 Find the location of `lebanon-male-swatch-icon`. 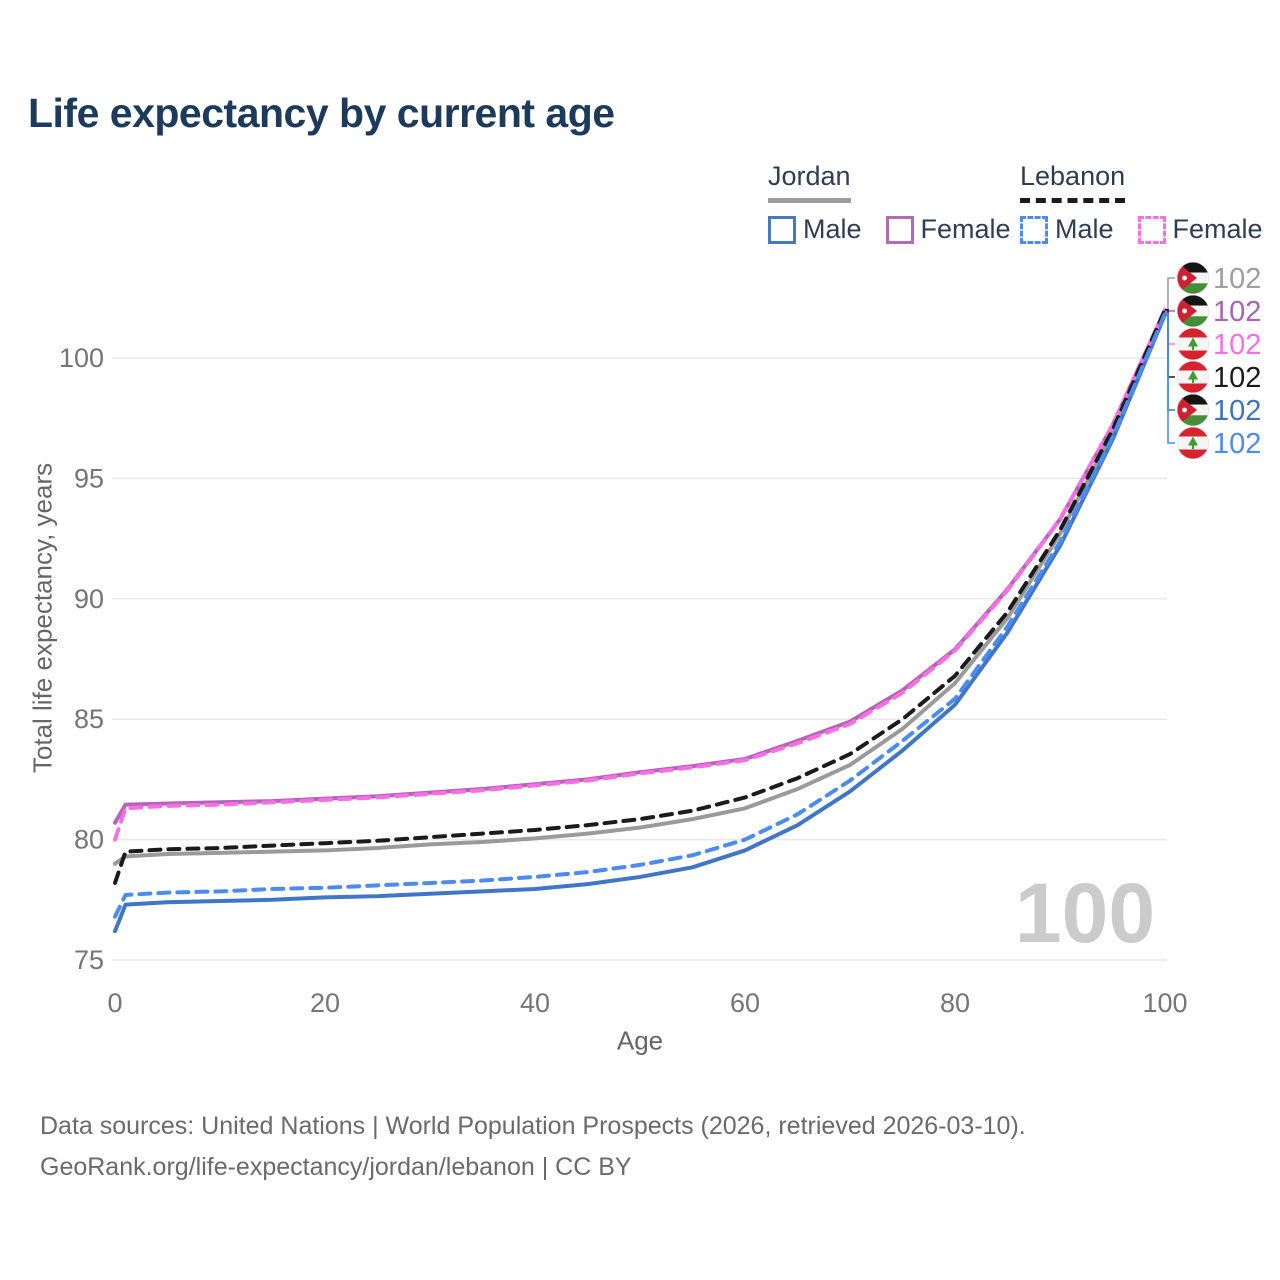

lebanon-male-swatch-icon is located at coordinates (1034, 229).